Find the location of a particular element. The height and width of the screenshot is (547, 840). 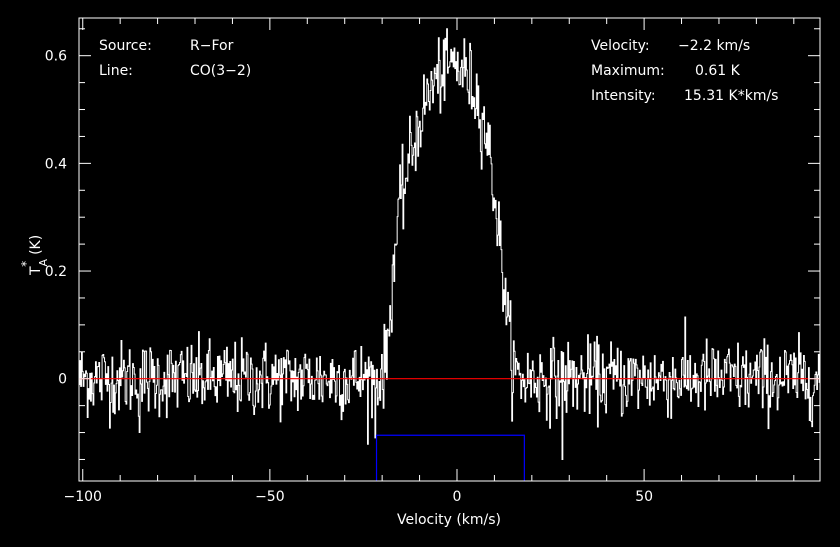

y-tick-label: 0.2 is located at coordinates (56, 272).